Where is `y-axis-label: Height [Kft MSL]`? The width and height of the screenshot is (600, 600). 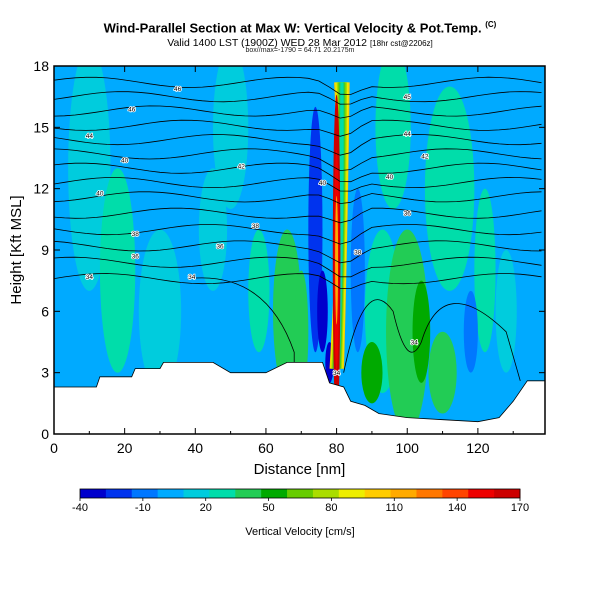
y-axis-label: Height [Kft MSL] is located at coordinates (16, 249).